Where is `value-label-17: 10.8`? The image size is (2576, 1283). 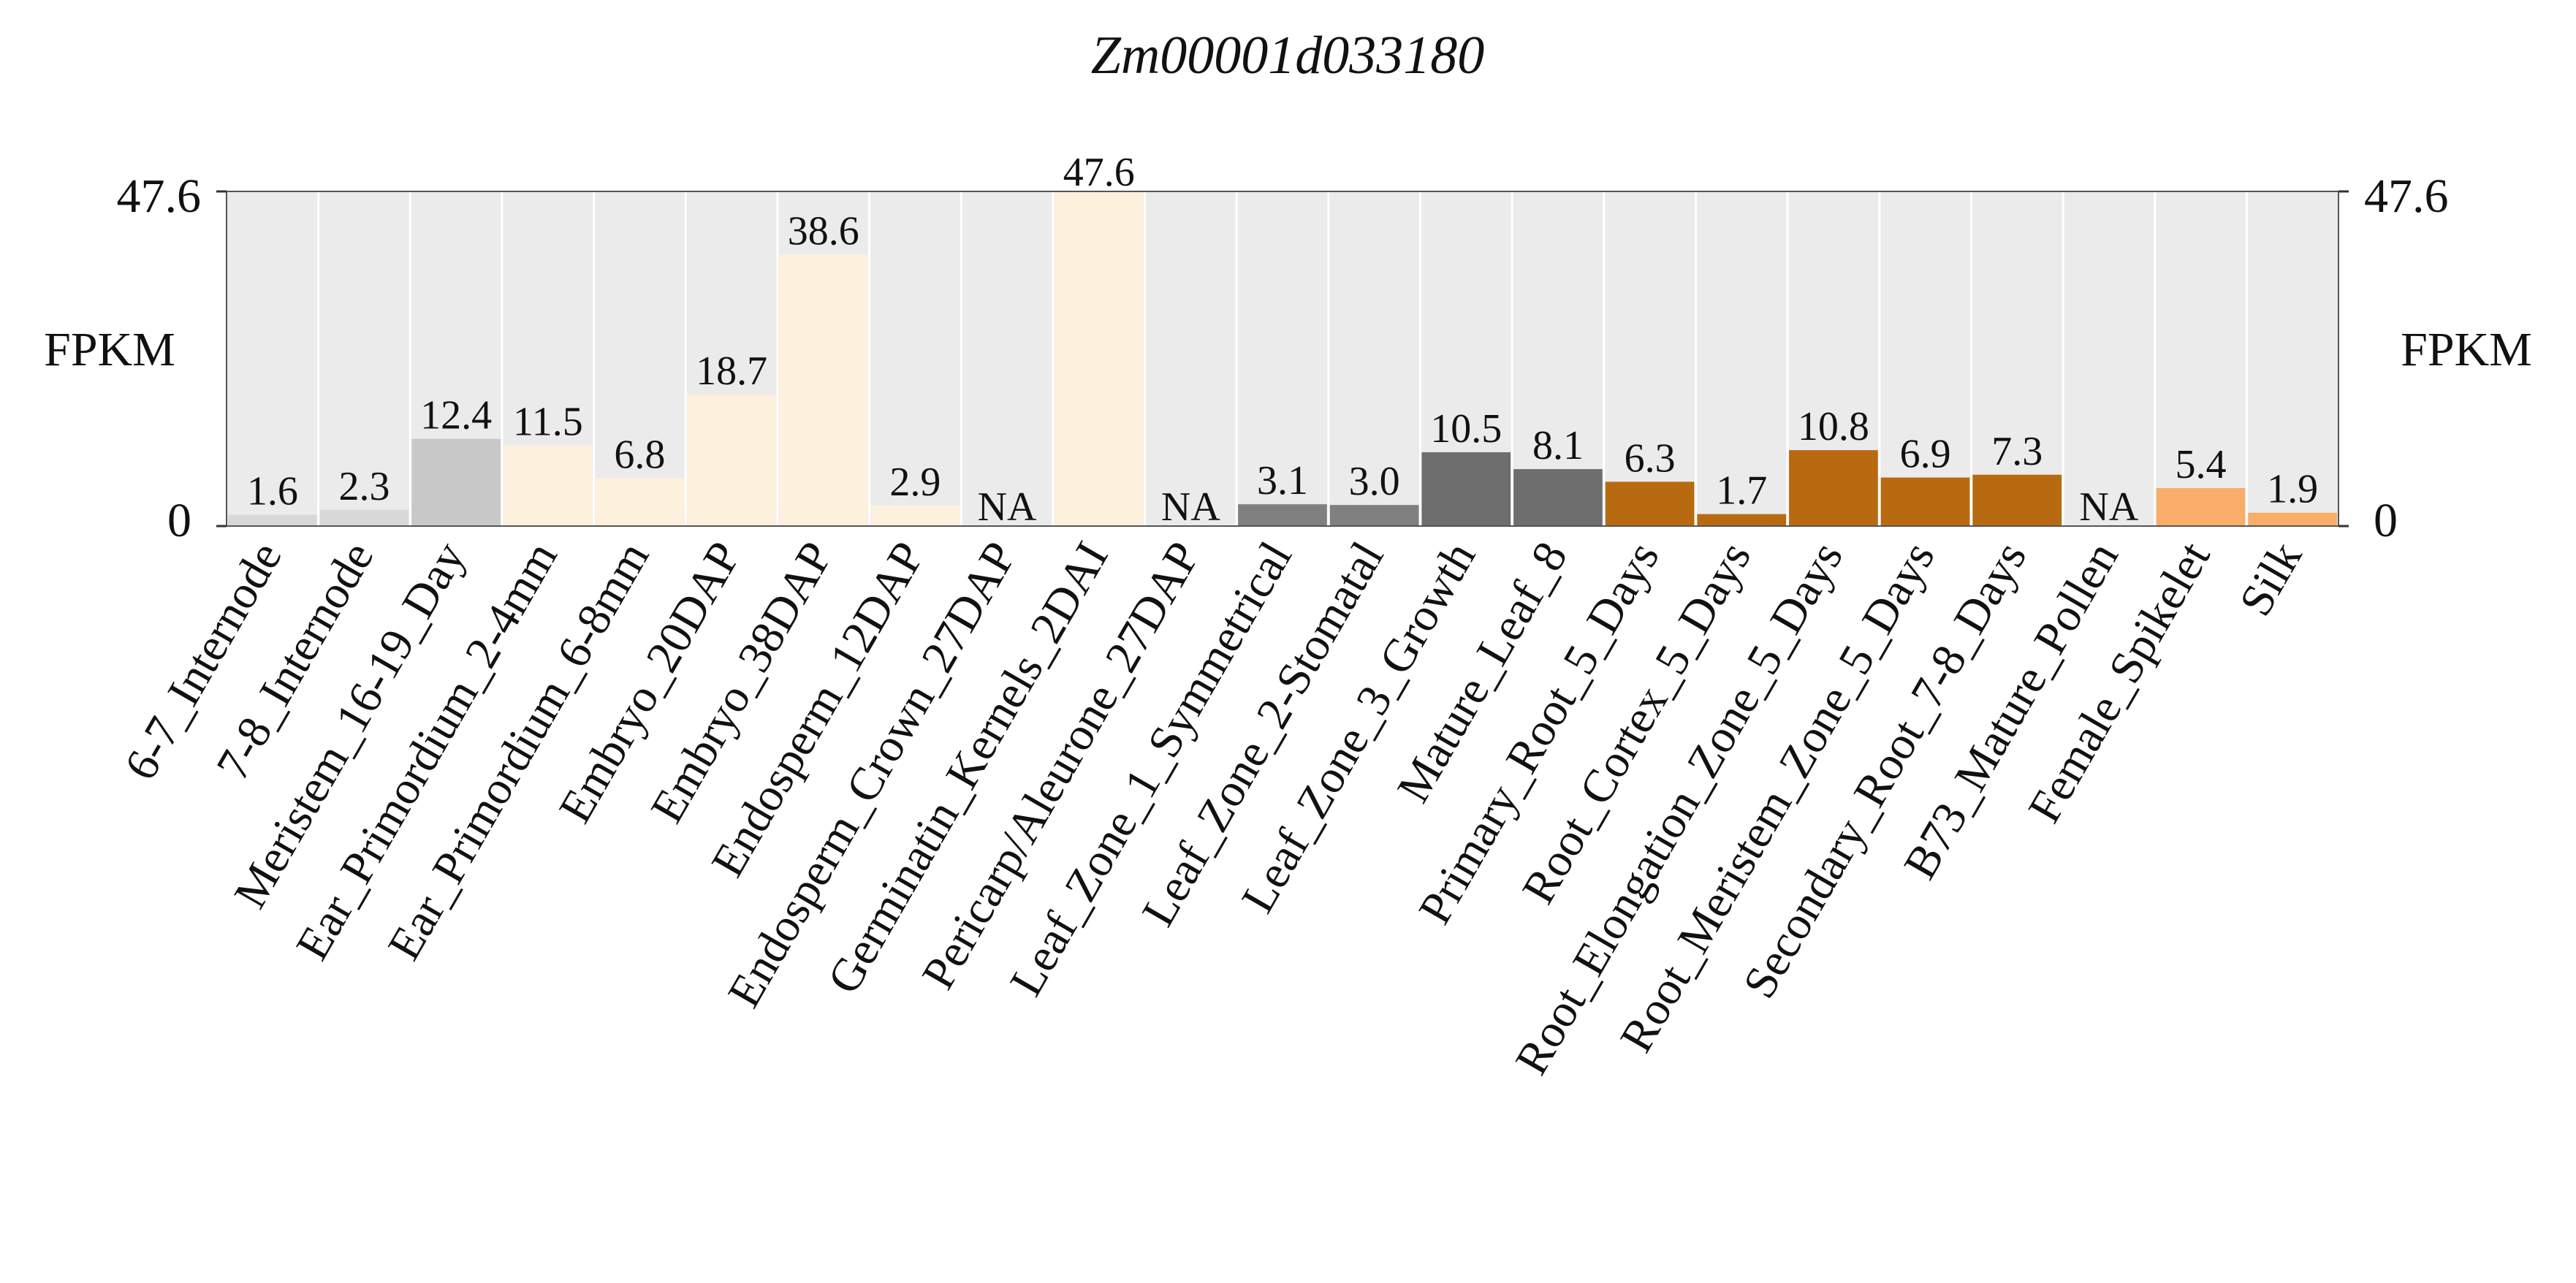 value-label-17: 10.8 is located at coordinates (1833, 426).